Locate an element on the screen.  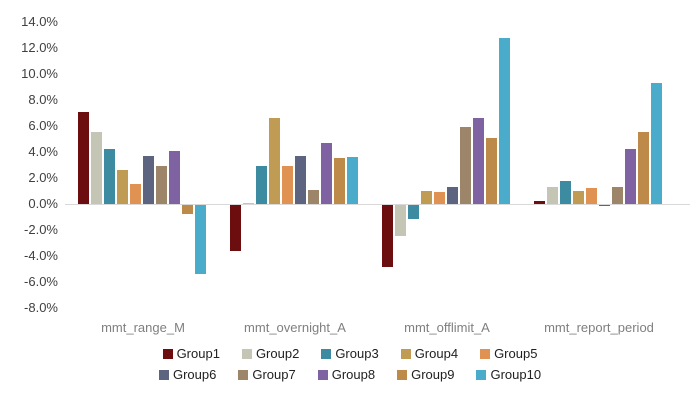
bar-group5-mmt_overnight_A is located at coordinates (287, 185).